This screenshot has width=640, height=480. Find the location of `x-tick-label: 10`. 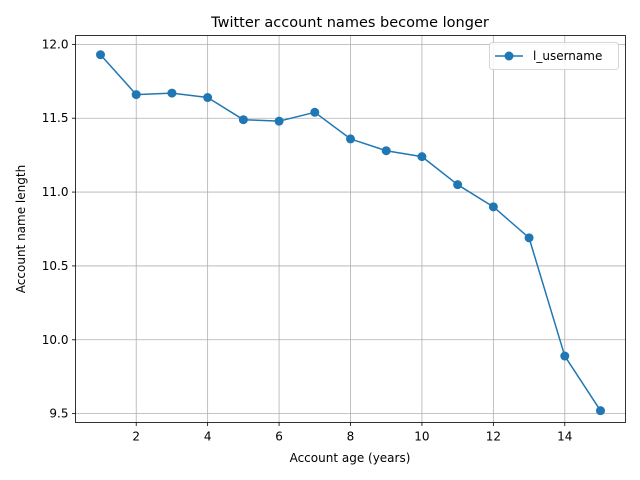

x-tick-label: 10 is located at coordinates (421, 437).